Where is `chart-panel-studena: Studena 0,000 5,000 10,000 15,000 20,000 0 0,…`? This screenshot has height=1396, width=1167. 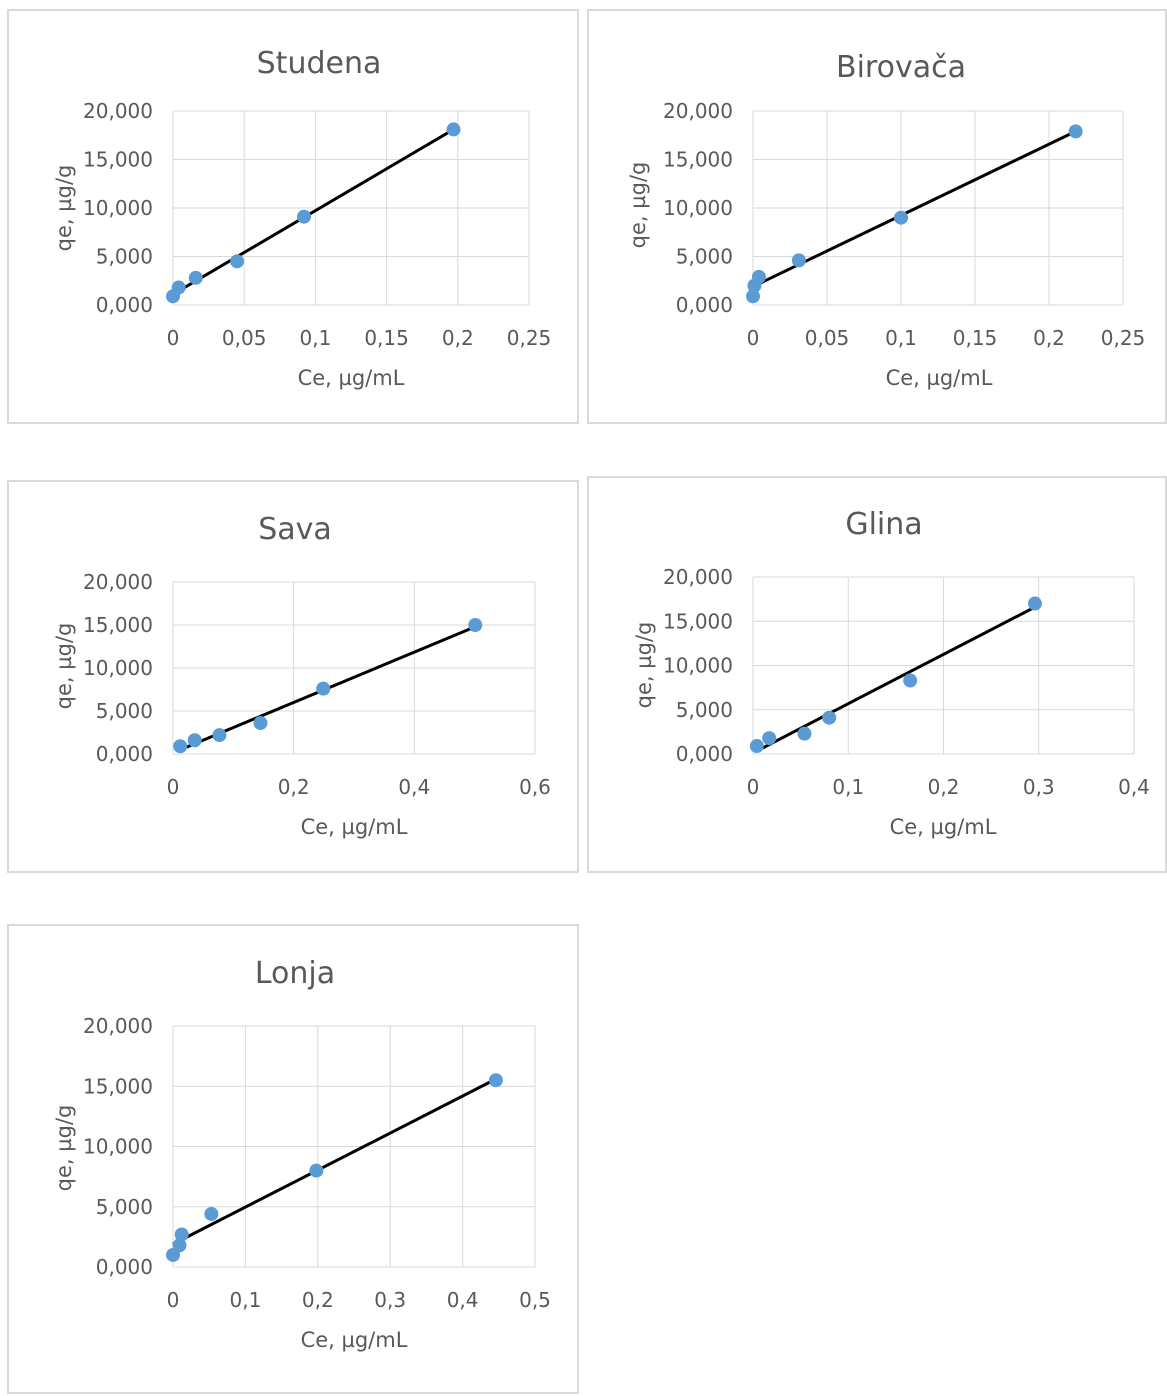
chart-panel-studena: Studena 0,000 5,000 10,000 15,000 20,000 0 0,… is located at coordinates (293, 216).